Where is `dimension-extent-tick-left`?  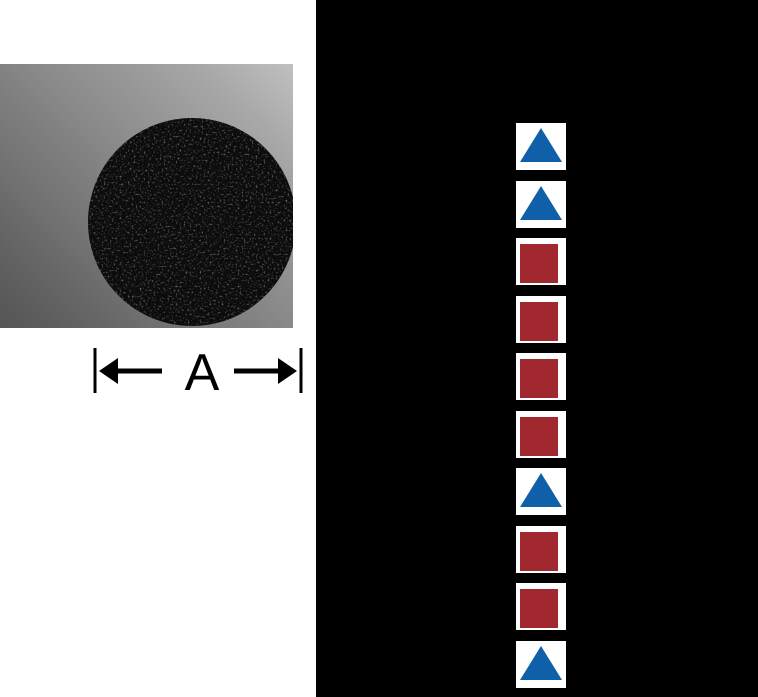 dimension-extent-tick-left is located at coordinates (95, 370).